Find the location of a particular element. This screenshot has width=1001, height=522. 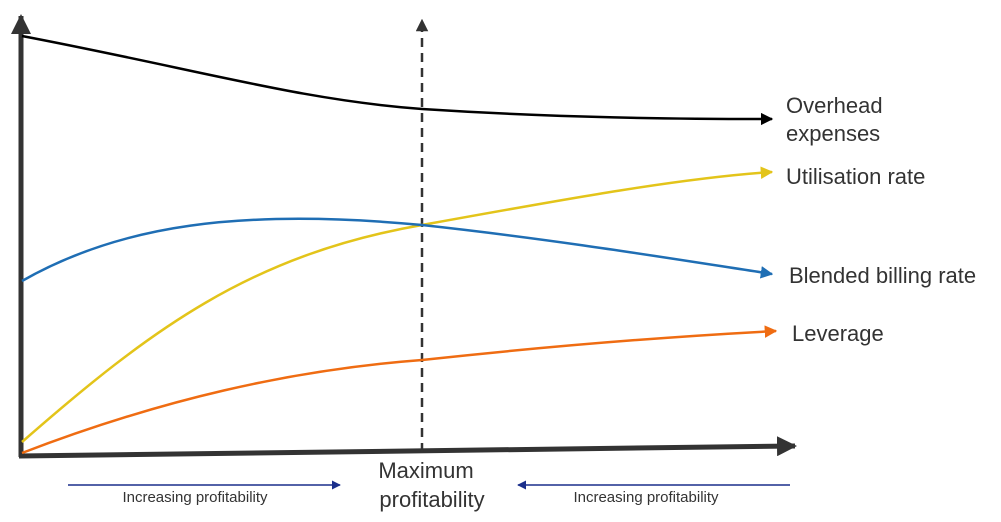

x-axis is located at coordinates (407, 447).